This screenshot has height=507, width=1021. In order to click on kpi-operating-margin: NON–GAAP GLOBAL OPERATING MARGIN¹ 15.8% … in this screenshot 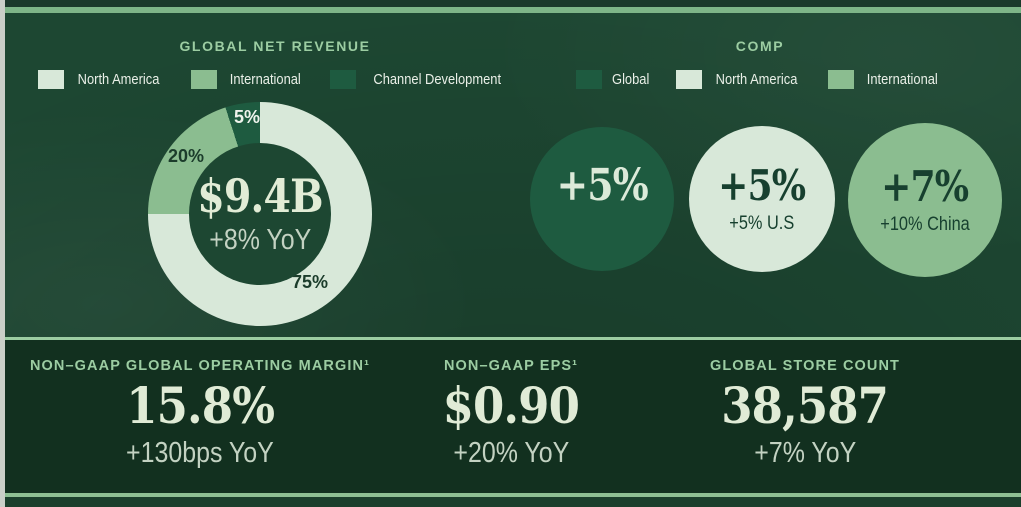, I will do `click(200, 414)`.